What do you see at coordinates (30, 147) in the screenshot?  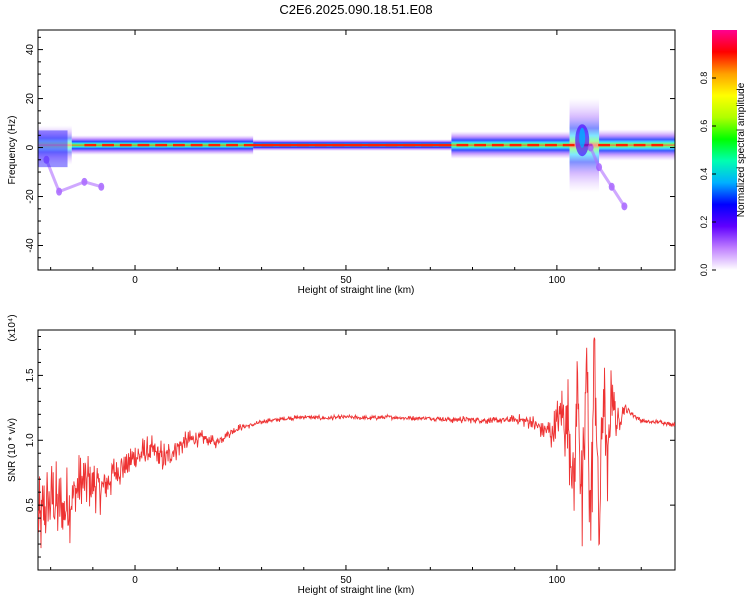 I see `y-tick-label: 0` at bounding box center [30, 147].